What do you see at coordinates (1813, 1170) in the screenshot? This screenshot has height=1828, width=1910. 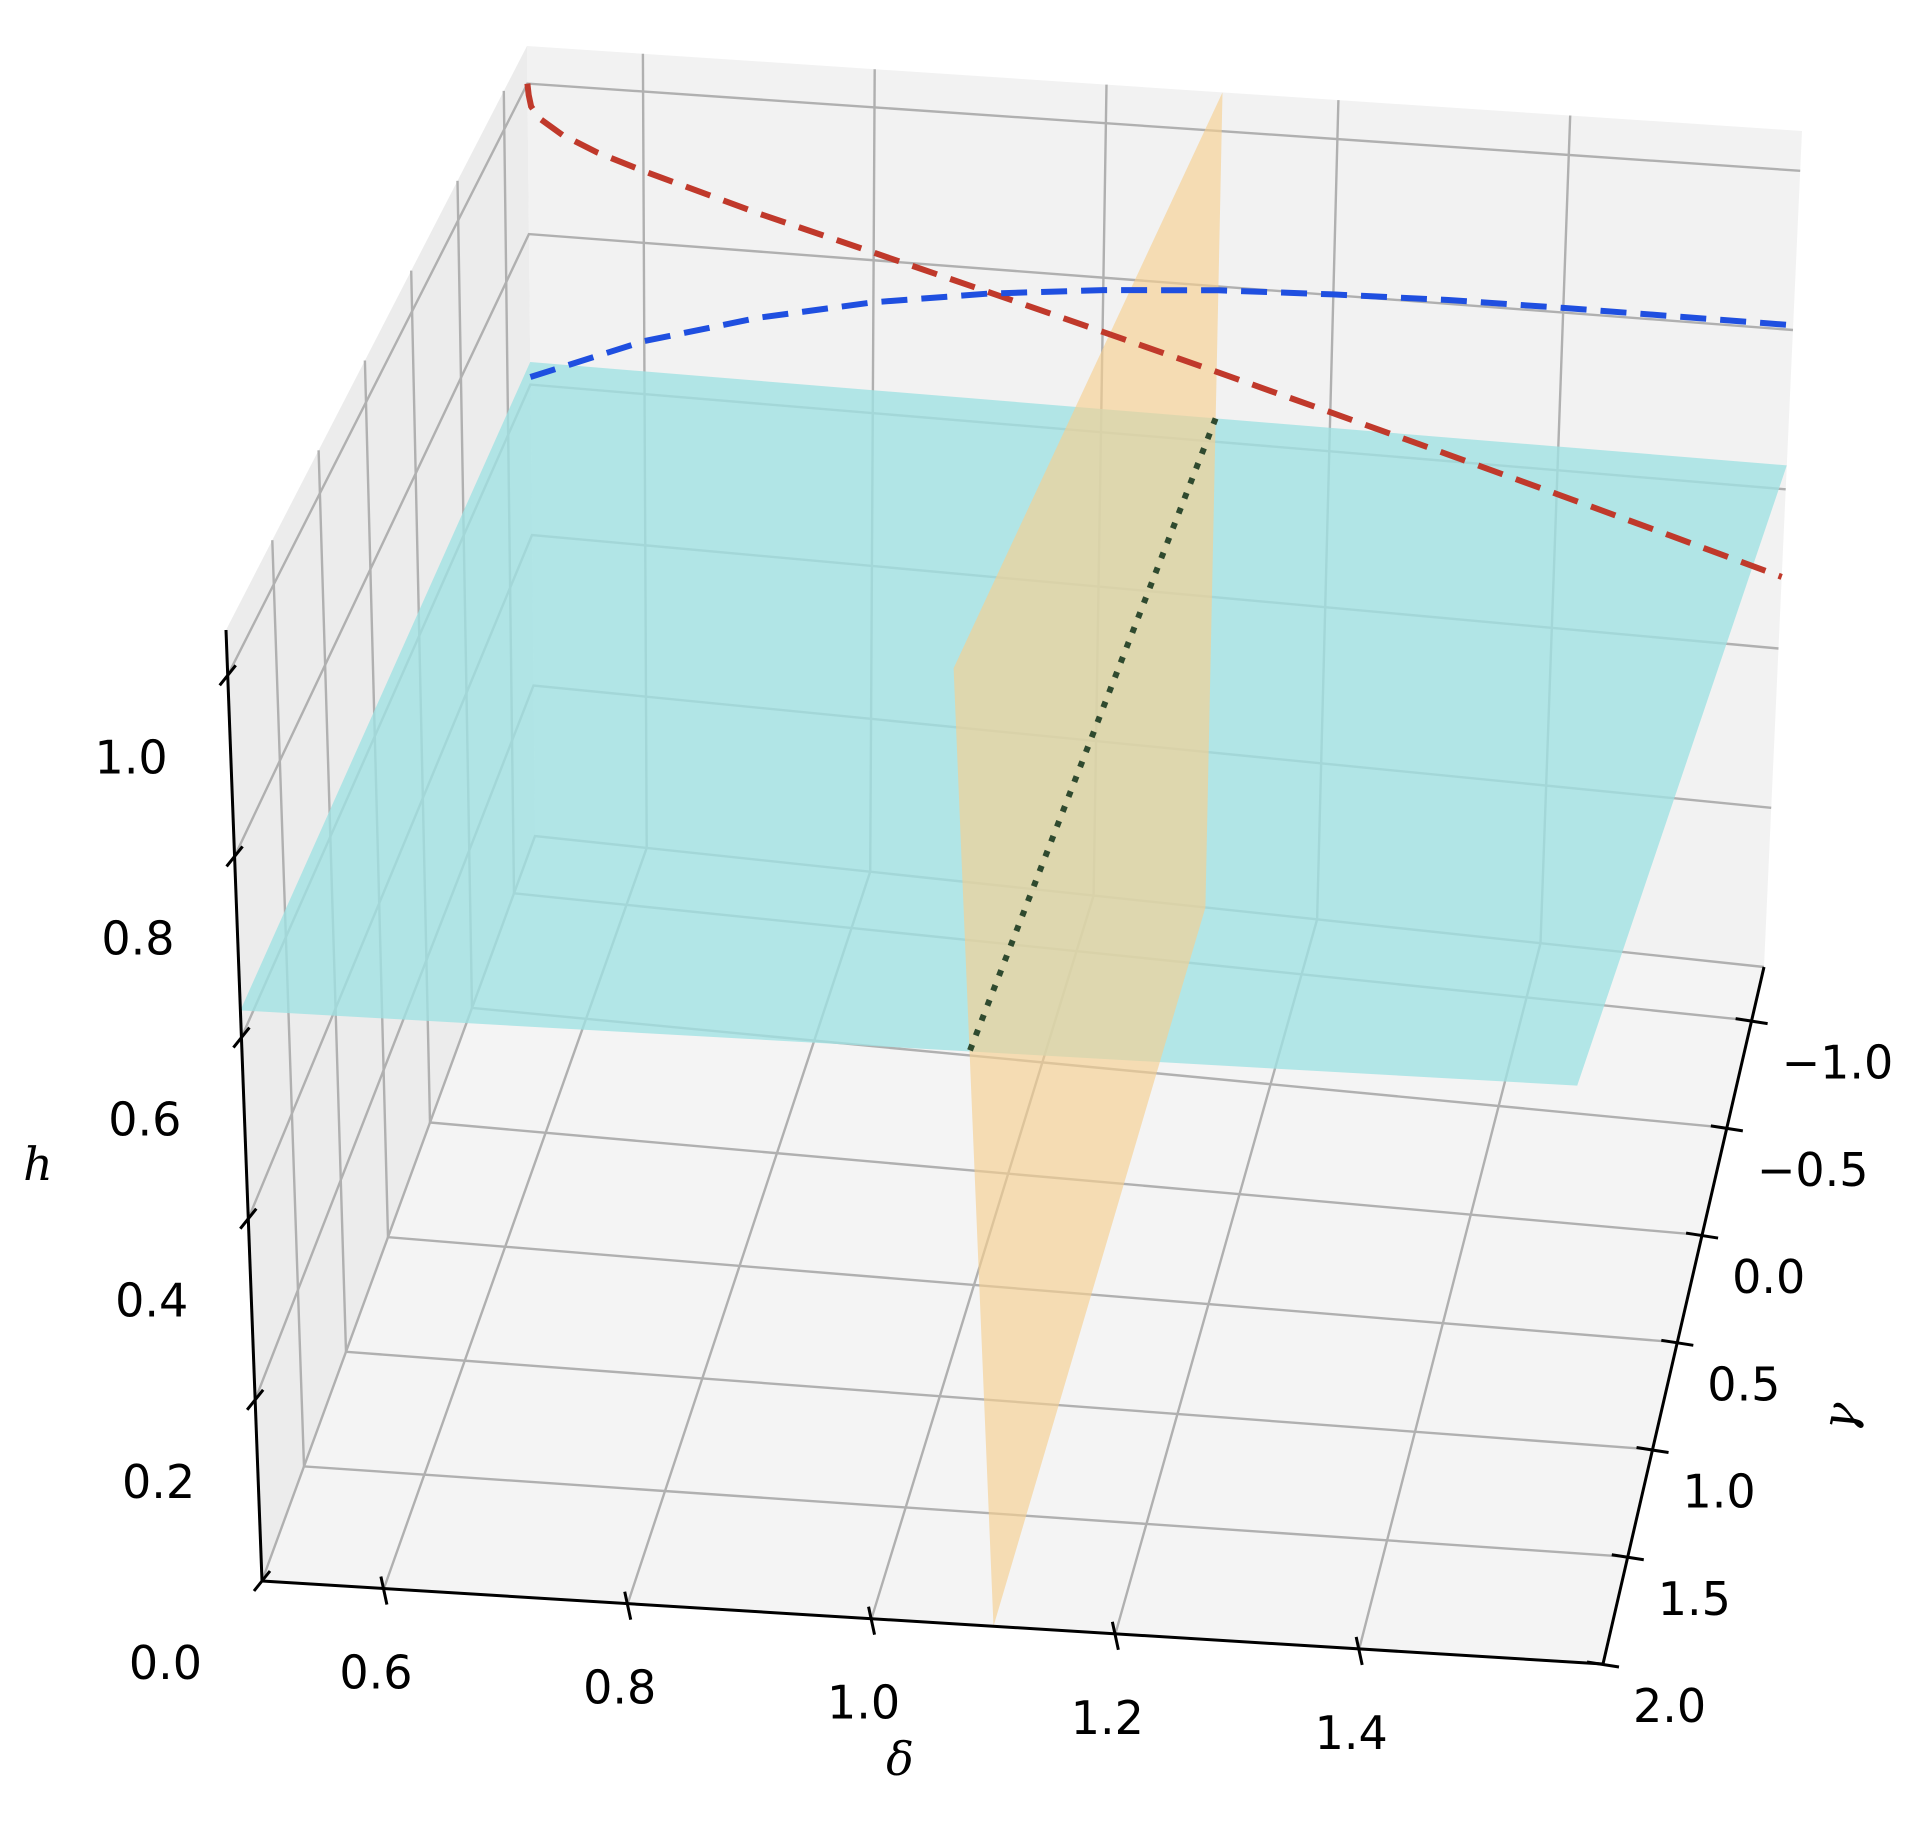 I see `y-tick-label: −0.5` at bounding box center [1813, 1170].